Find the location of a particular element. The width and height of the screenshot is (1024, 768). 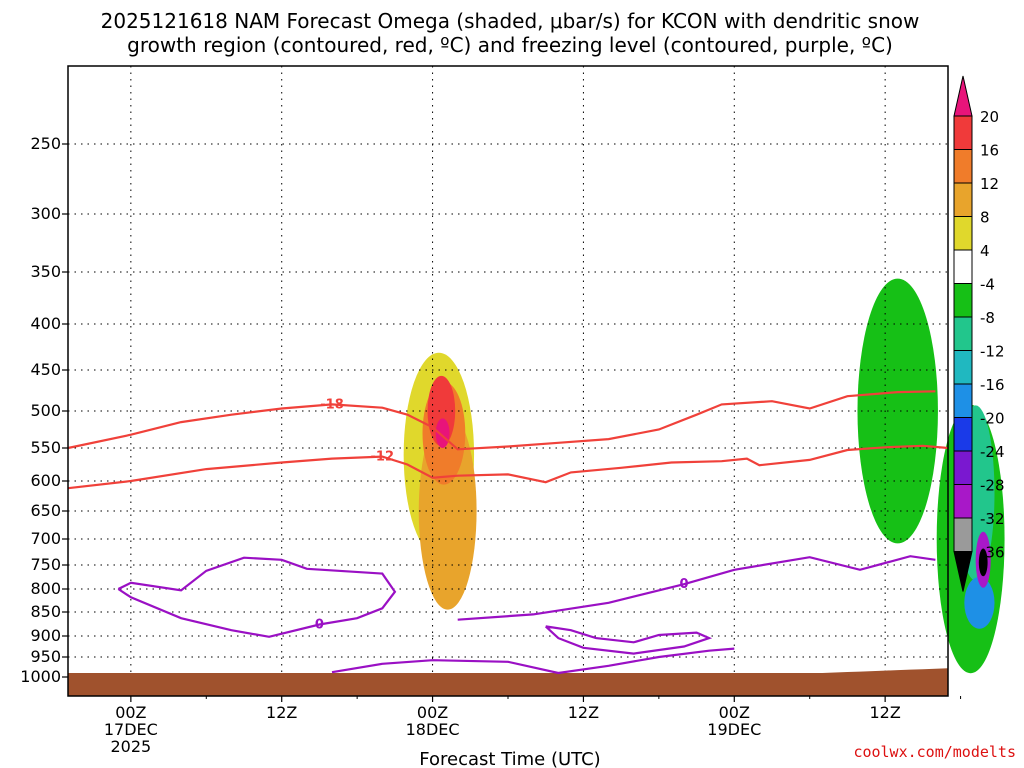

y-tick-label-600: 600 is located at coordinates (45, 480).